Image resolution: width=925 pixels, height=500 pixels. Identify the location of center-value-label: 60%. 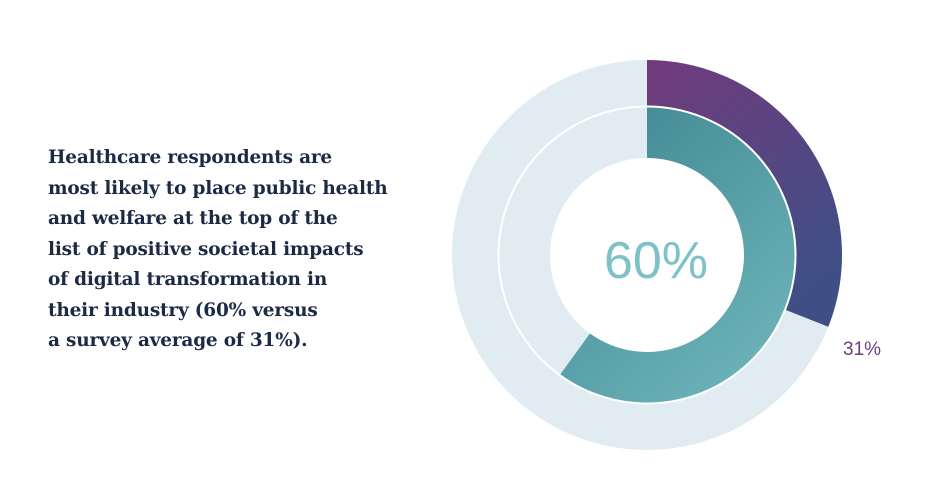
(656, 261).